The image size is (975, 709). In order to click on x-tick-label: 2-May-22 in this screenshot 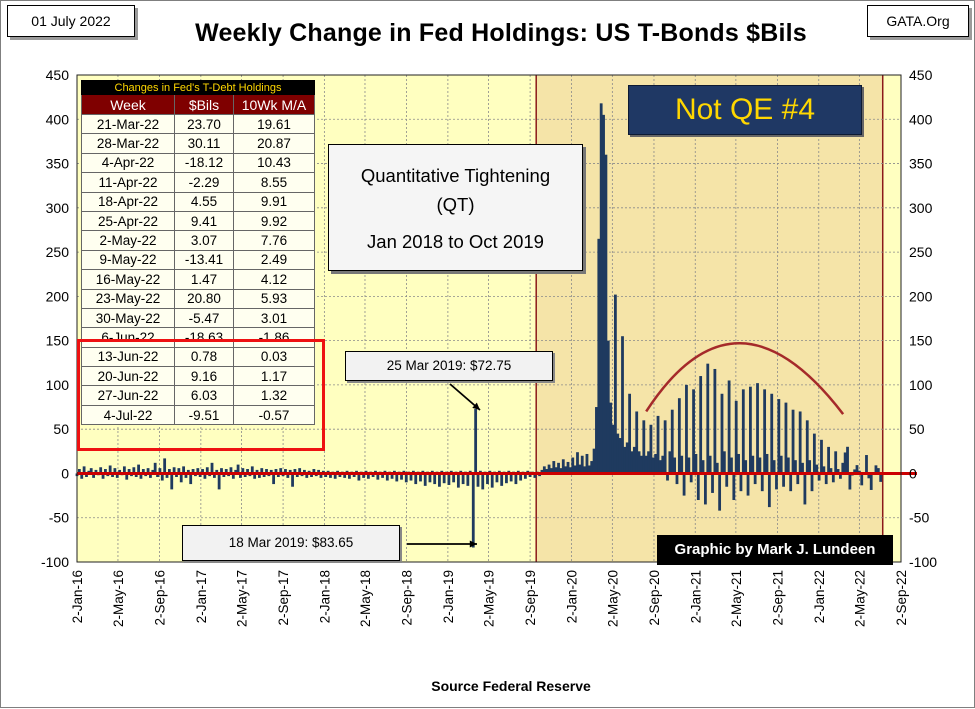, I will do `click(859, 598)`.